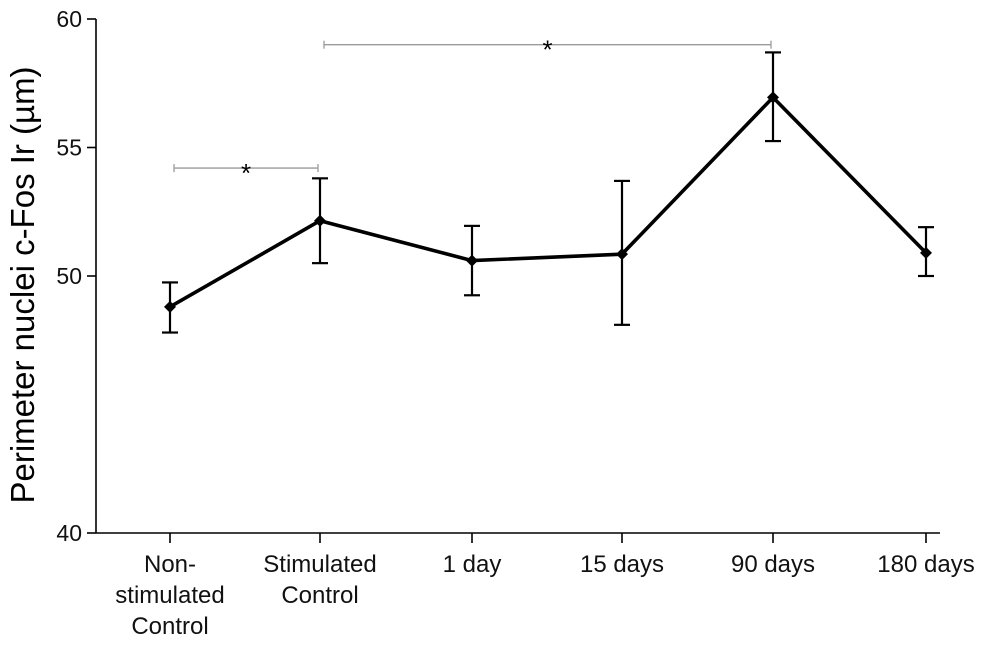  I want to click on x-tick-label: Stimulated Control, so click(319, 580).